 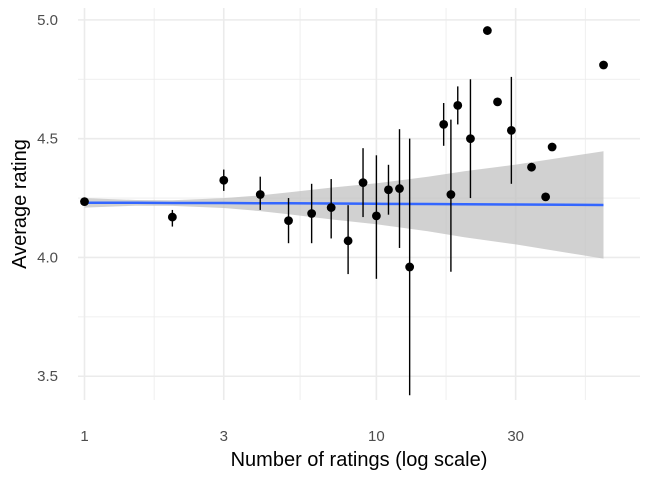 I want to click on x-tick-label: 1, so click(x=84, y=436).